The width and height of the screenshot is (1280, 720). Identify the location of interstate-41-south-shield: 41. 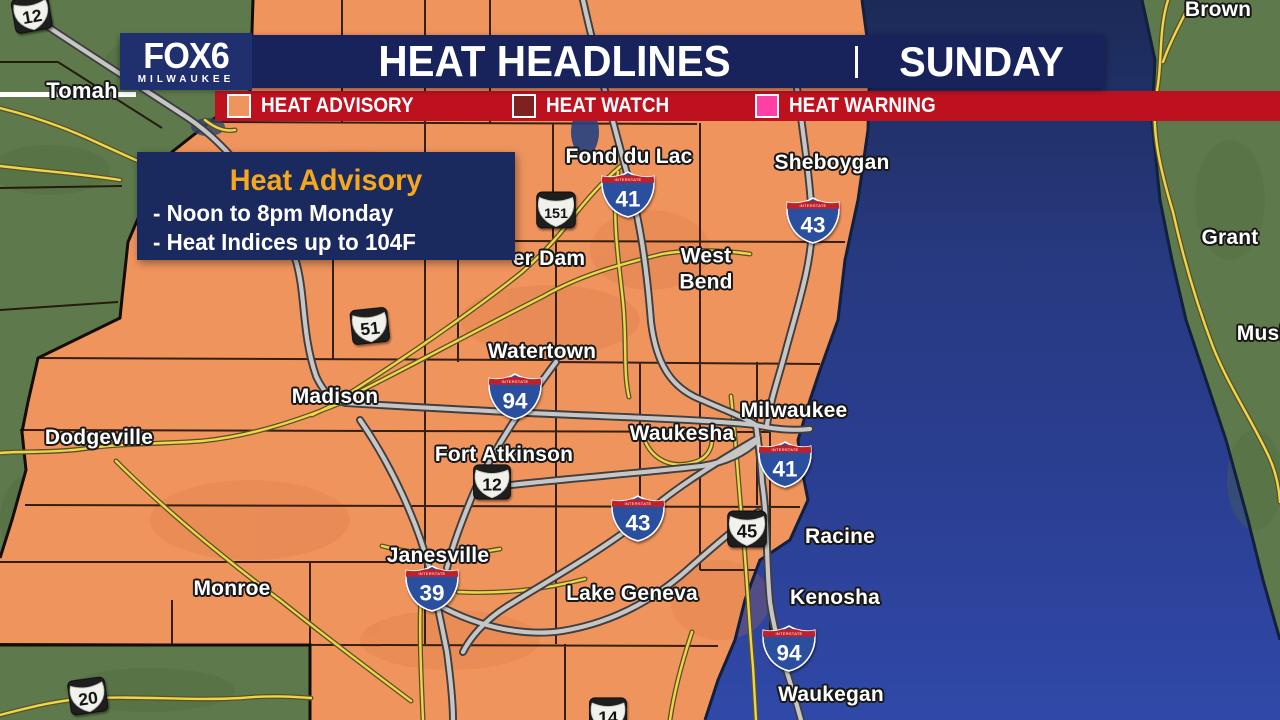
(785, 467).